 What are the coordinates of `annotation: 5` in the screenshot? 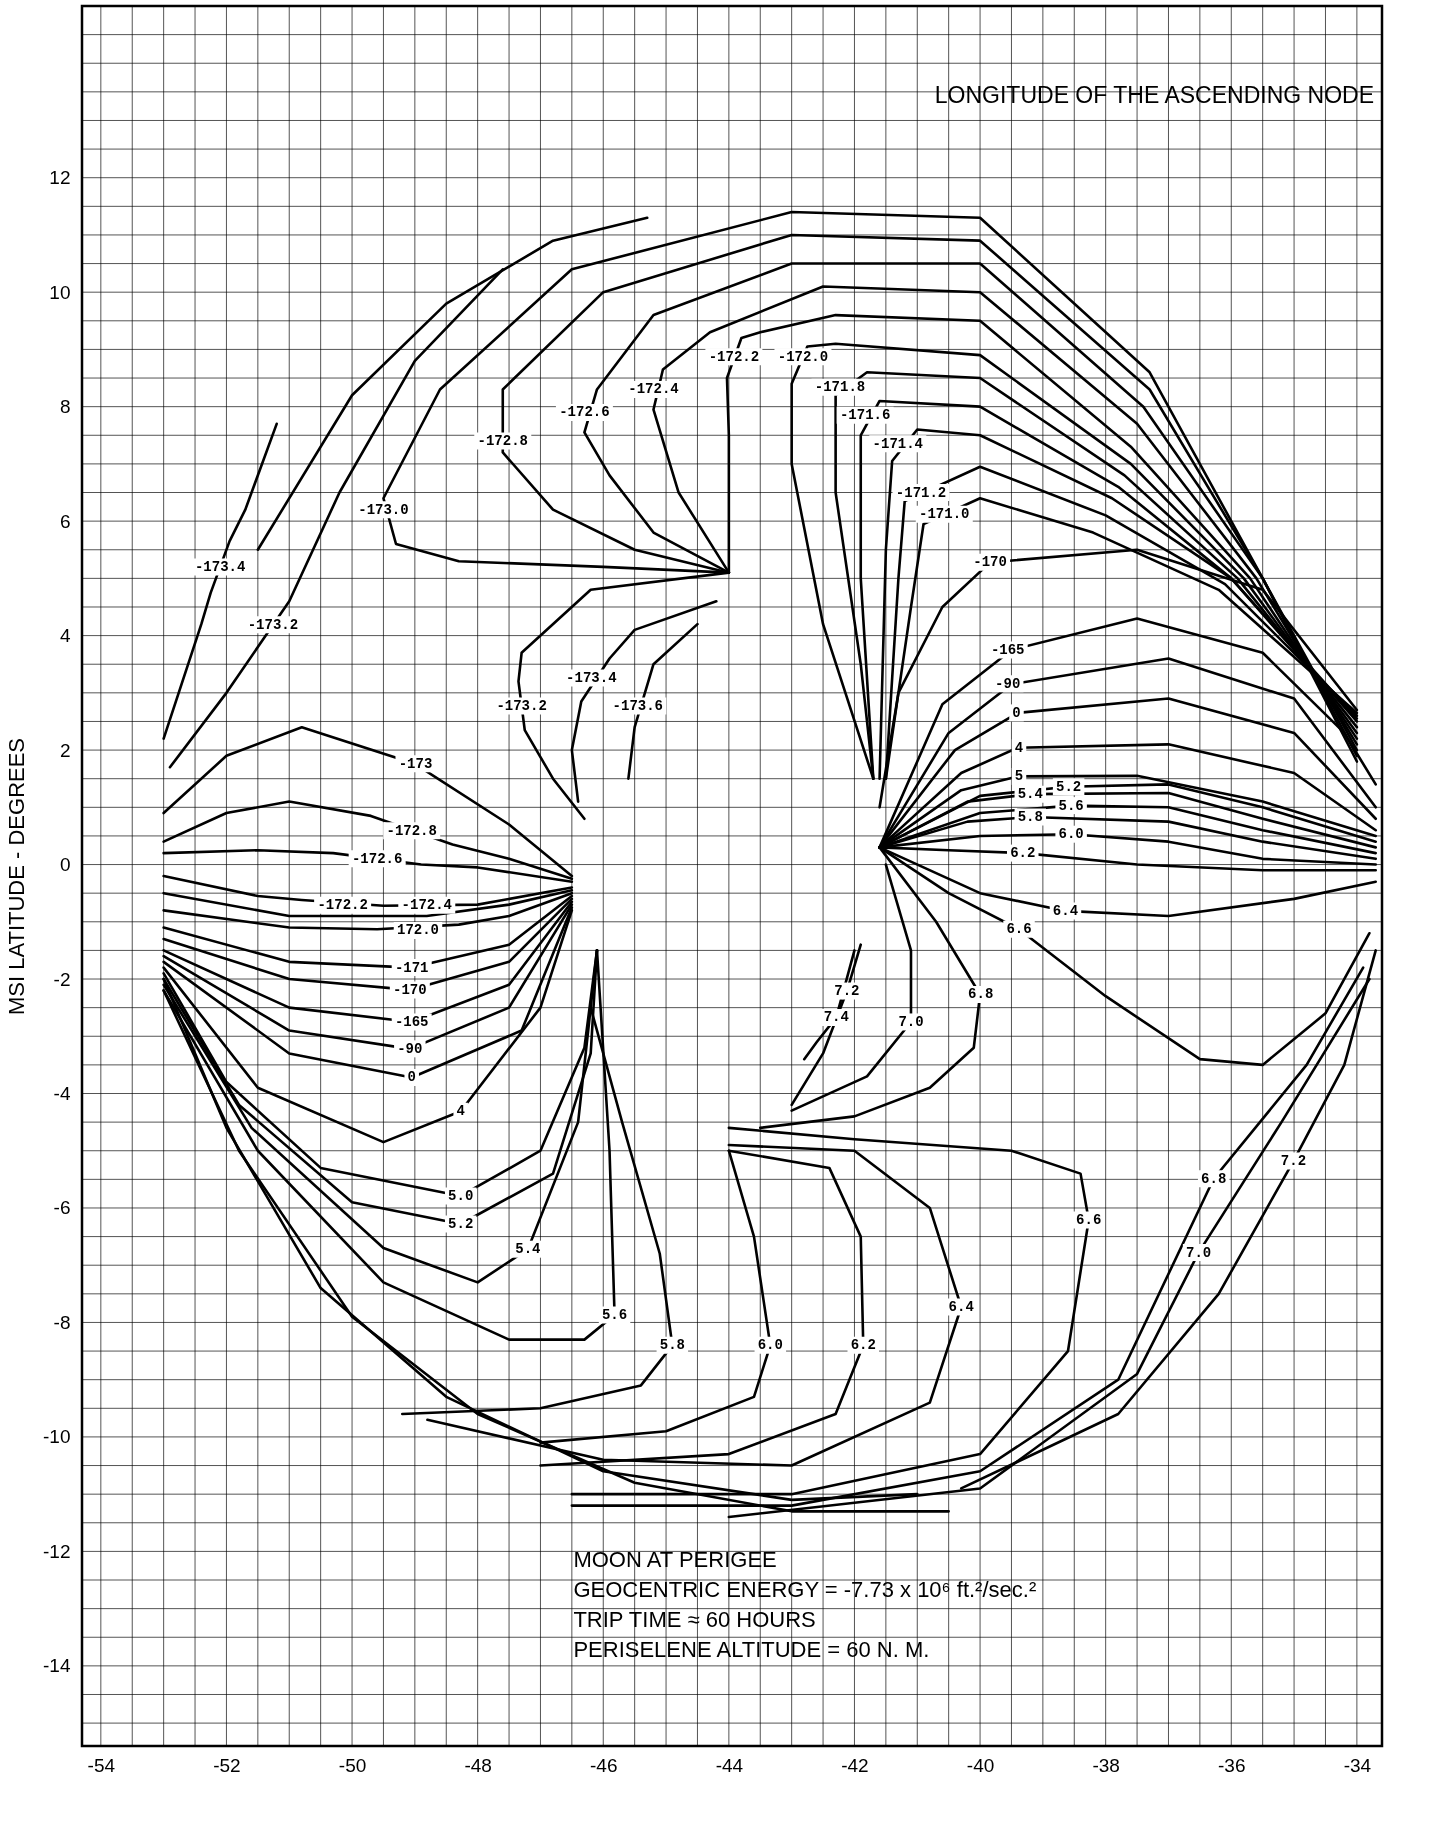 It's located at (1019, 776).